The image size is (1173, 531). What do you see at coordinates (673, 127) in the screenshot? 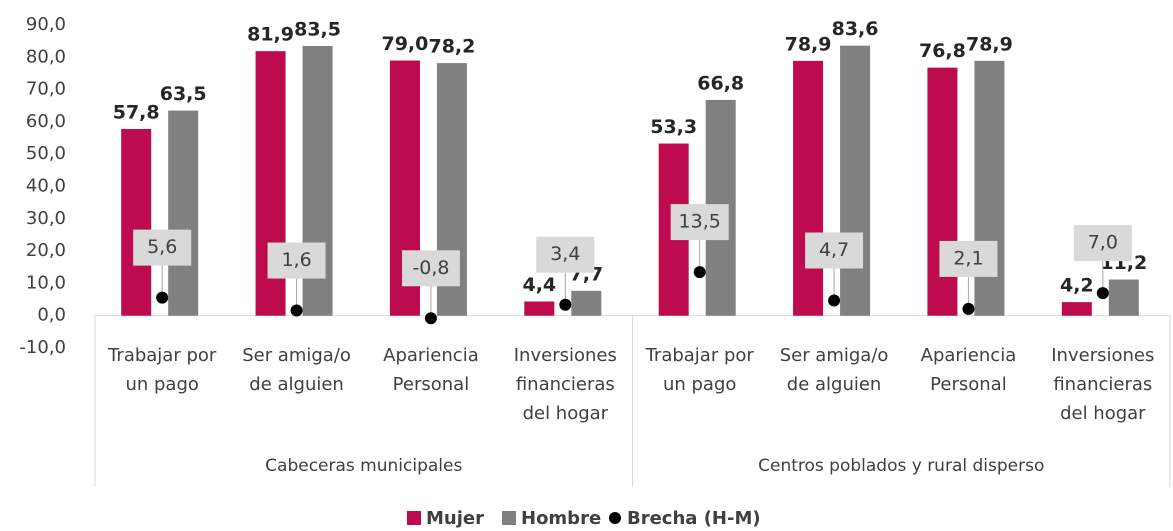
I see `value-label: 53,3` at bounding box center [673, 127].